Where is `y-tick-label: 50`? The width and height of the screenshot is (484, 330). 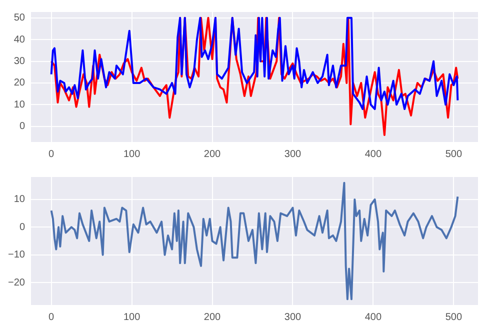
y-tick-label: 50 is located at coordinates (20, 18).